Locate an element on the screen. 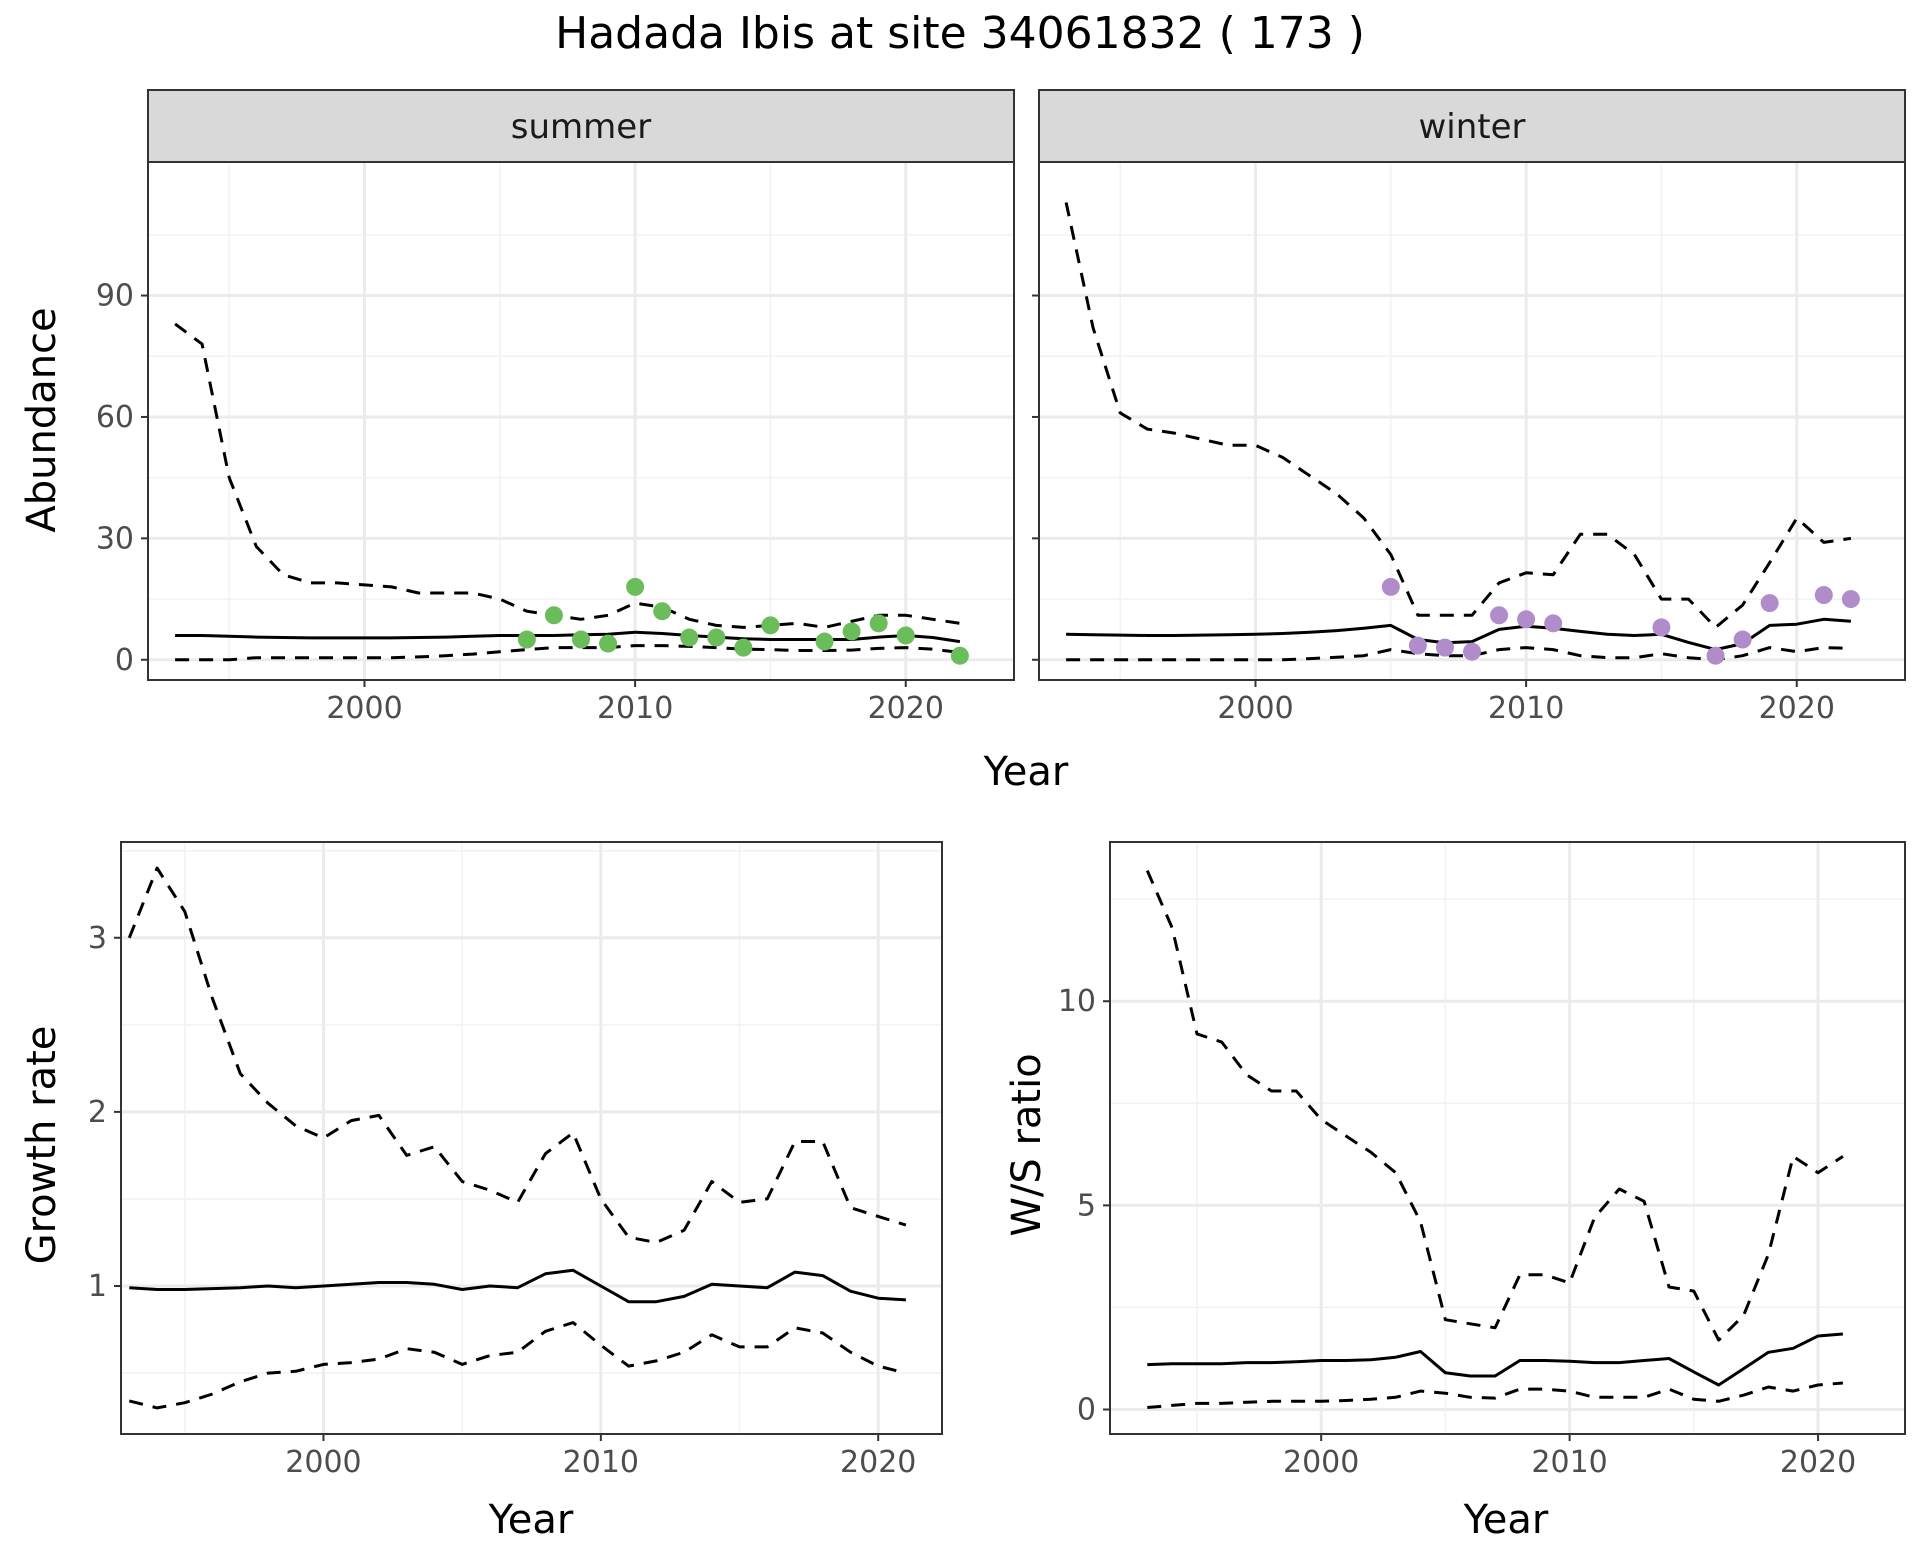 The image size is (1920, 1560). y-tick-label: 5 is located at coordinates (1086, 1205).